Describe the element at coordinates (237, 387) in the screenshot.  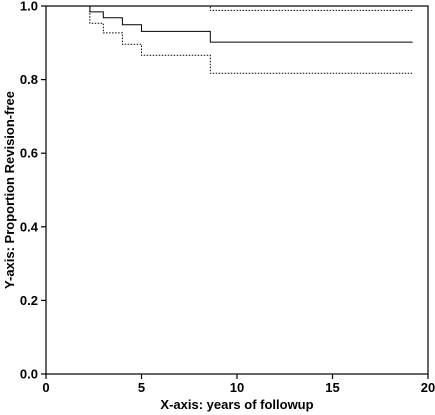
I see `x-tick-label: 10` at that location.